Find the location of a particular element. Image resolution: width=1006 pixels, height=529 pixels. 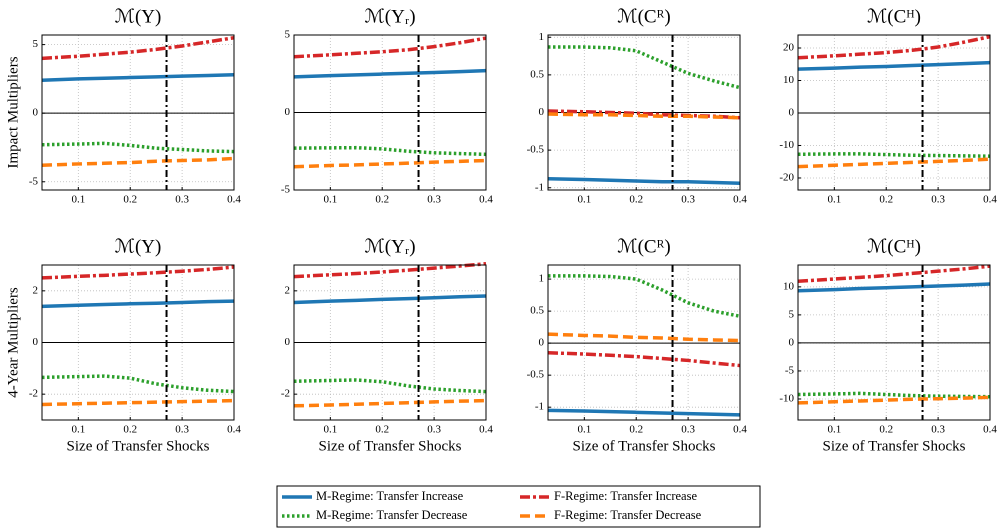

legend-label: M-Regime: Transfer Increase is located at coordinates (390, 496).